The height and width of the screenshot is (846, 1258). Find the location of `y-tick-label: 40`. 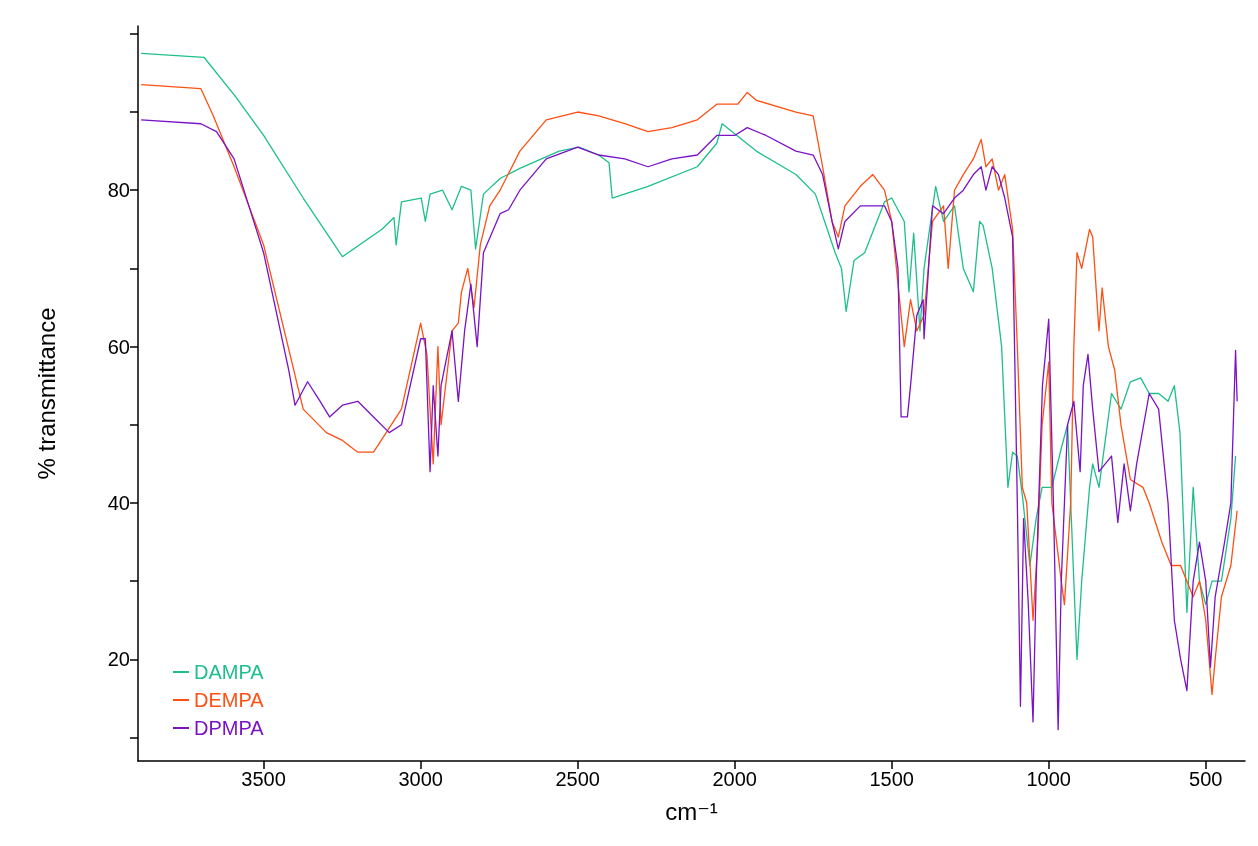

y-tick-label: 40 is located at coordinates (118, 502).